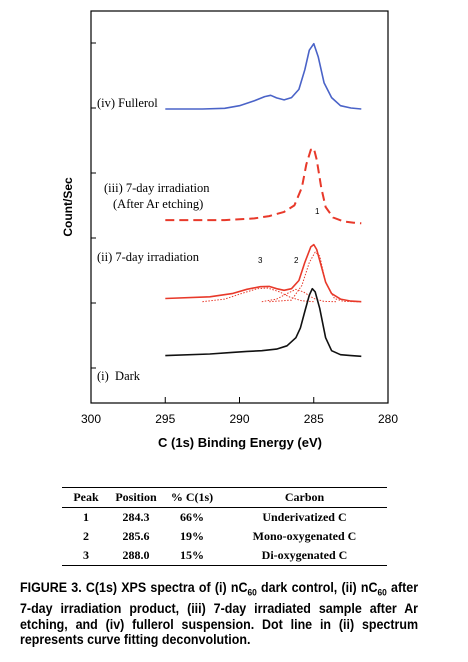 Image resolution: width=468 pixels, height=662 pixels. Describe the element at coordinates (157, 188) in the screenshot. I see `curve-label-iii: (iii) 7-day irradiation` at that location.